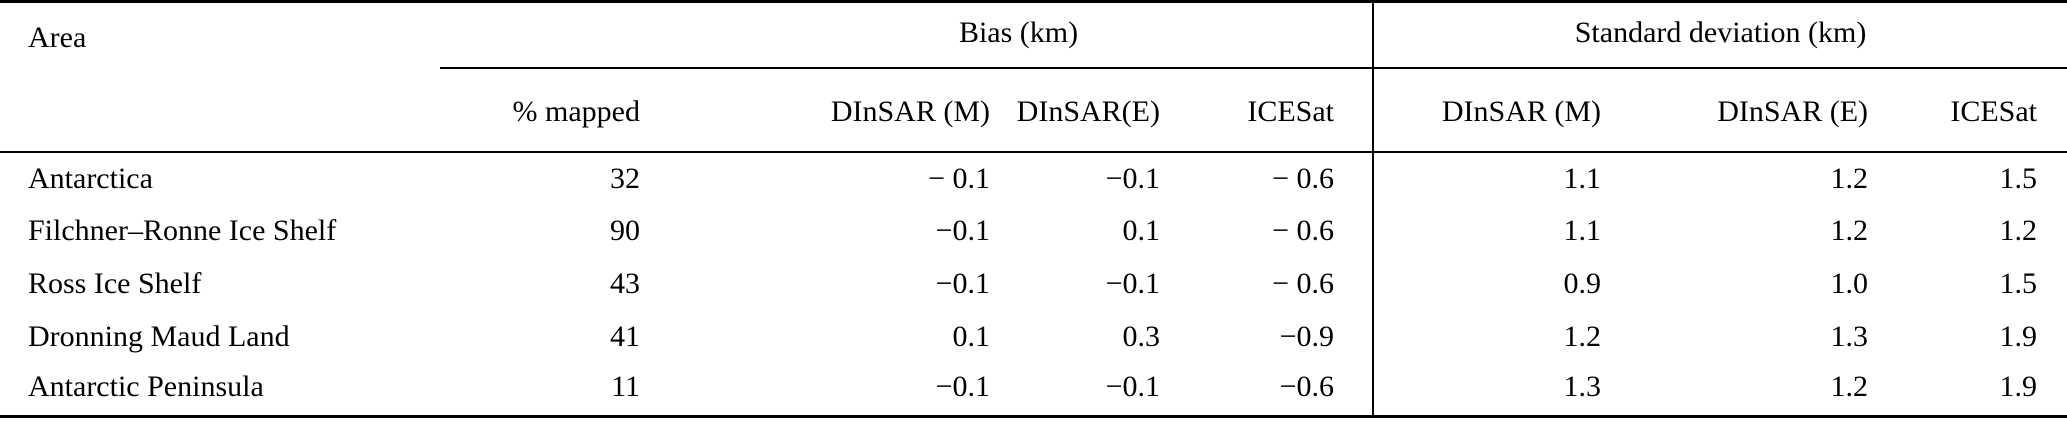 The image size is (2067, 427). What do you see at coordinates (625, 283) in the screenshot?
I see `value-cell: 43` at bounding box center [625, 283].